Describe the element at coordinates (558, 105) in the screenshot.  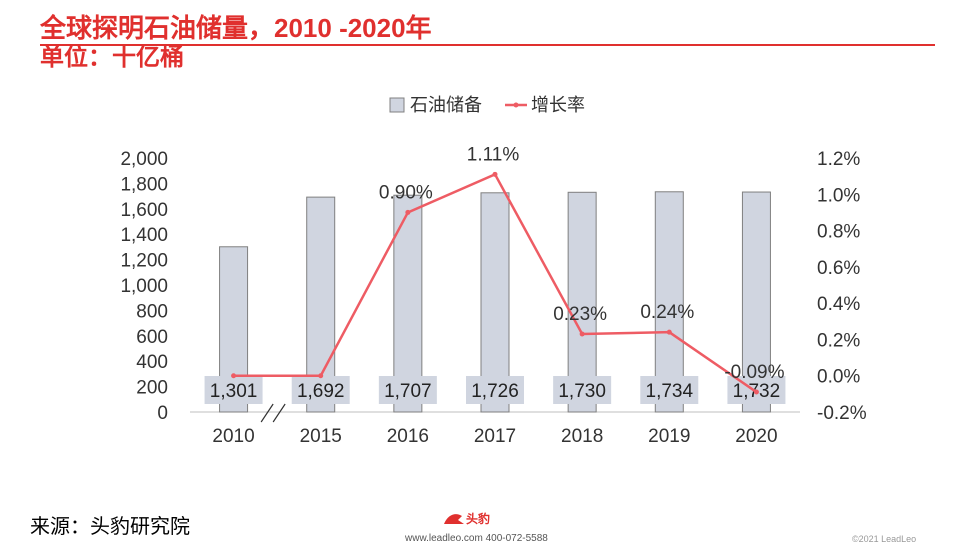
I see `legend-label-line: 增长率` at that location.